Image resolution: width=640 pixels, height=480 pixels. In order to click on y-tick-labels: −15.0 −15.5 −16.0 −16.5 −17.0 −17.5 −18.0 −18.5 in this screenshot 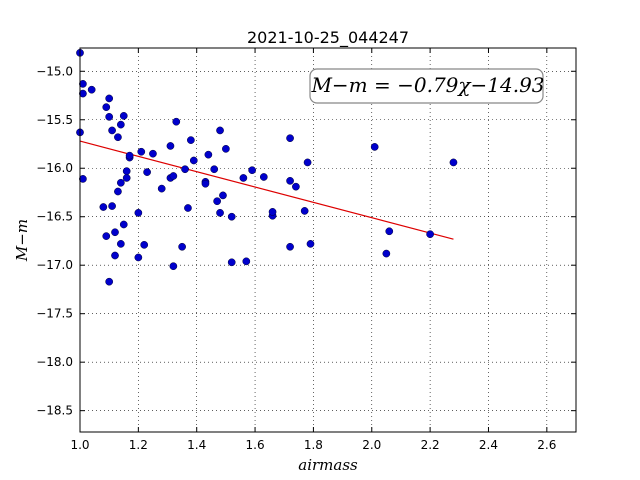, I will do `click(54, 240)`.